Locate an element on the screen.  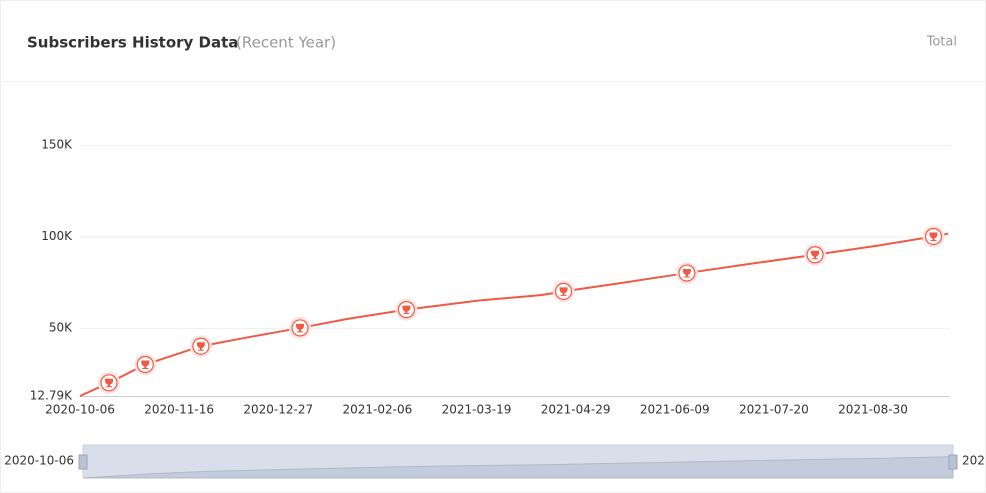
total-toggle: Total is located at coordinates (941, 42).